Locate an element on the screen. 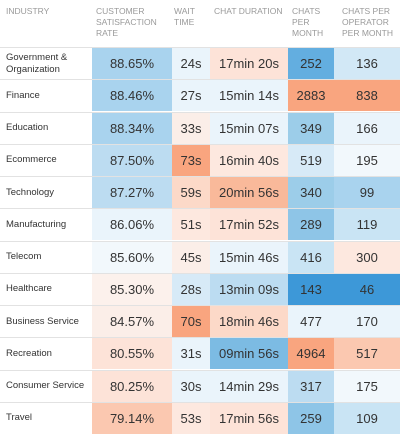 The width and height of the screenshot is (400, 442). cell-satisfaction: 79.14% is located at coordinates (132, 418).